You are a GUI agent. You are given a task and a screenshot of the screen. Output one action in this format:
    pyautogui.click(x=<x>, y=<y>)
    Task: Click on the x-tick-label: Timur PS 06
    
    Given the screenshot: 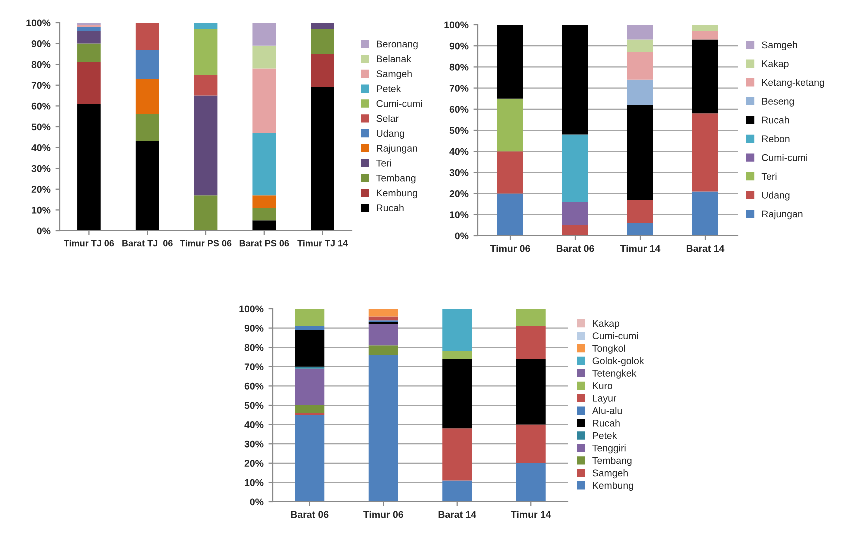 What is the action you would take?
    pyautogui.click(x=206, y=243)
    